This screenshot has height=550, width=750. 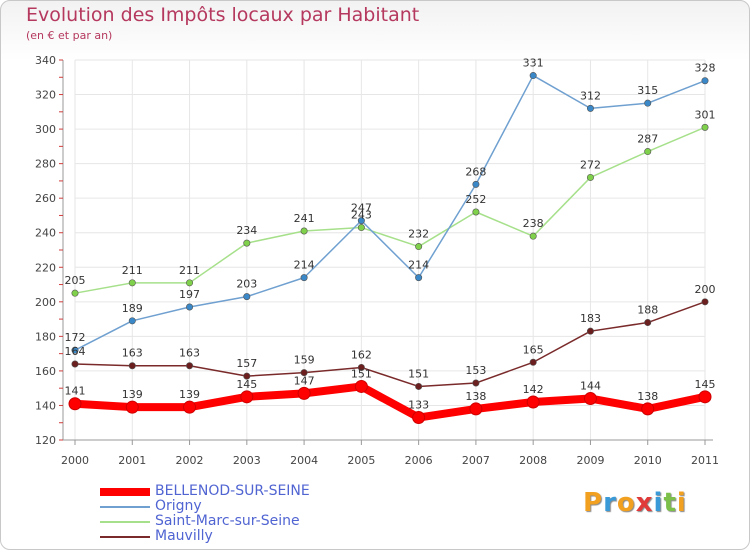 I want to click on data-label: 142, so click(x=533, y=389).